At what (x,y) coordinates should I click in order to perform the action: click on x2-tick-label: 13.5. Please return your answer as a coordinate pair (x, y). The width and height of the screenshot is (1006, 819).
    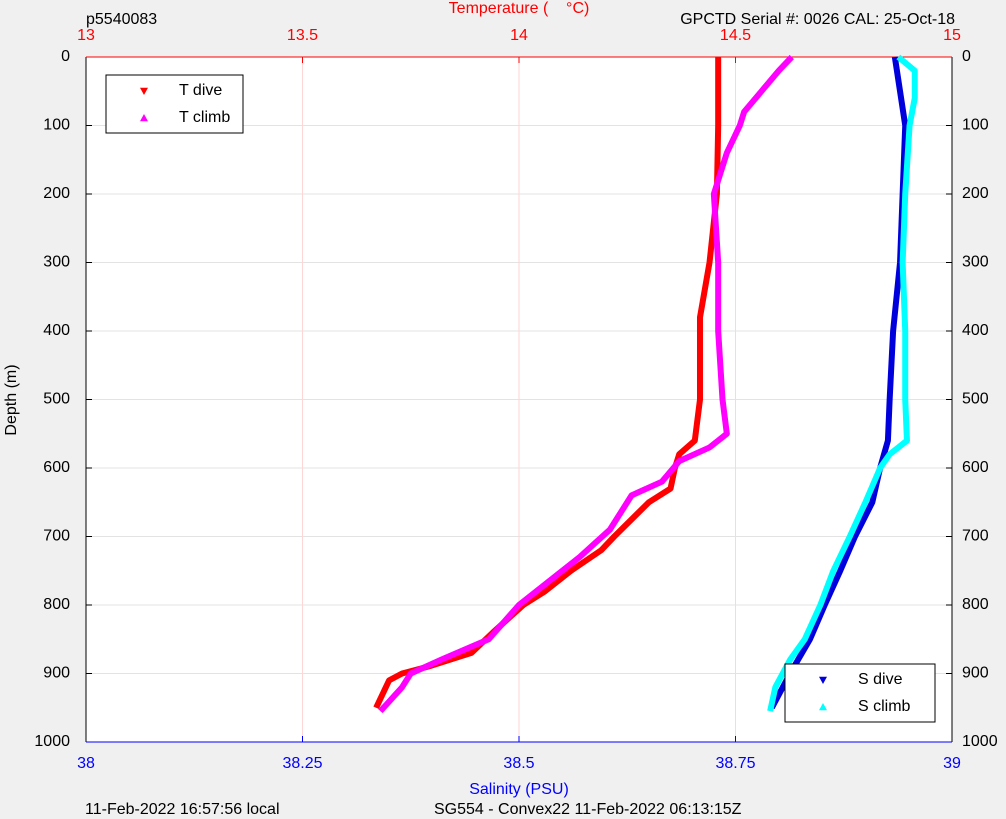
    Looking at the image, I should click on (302, 35).